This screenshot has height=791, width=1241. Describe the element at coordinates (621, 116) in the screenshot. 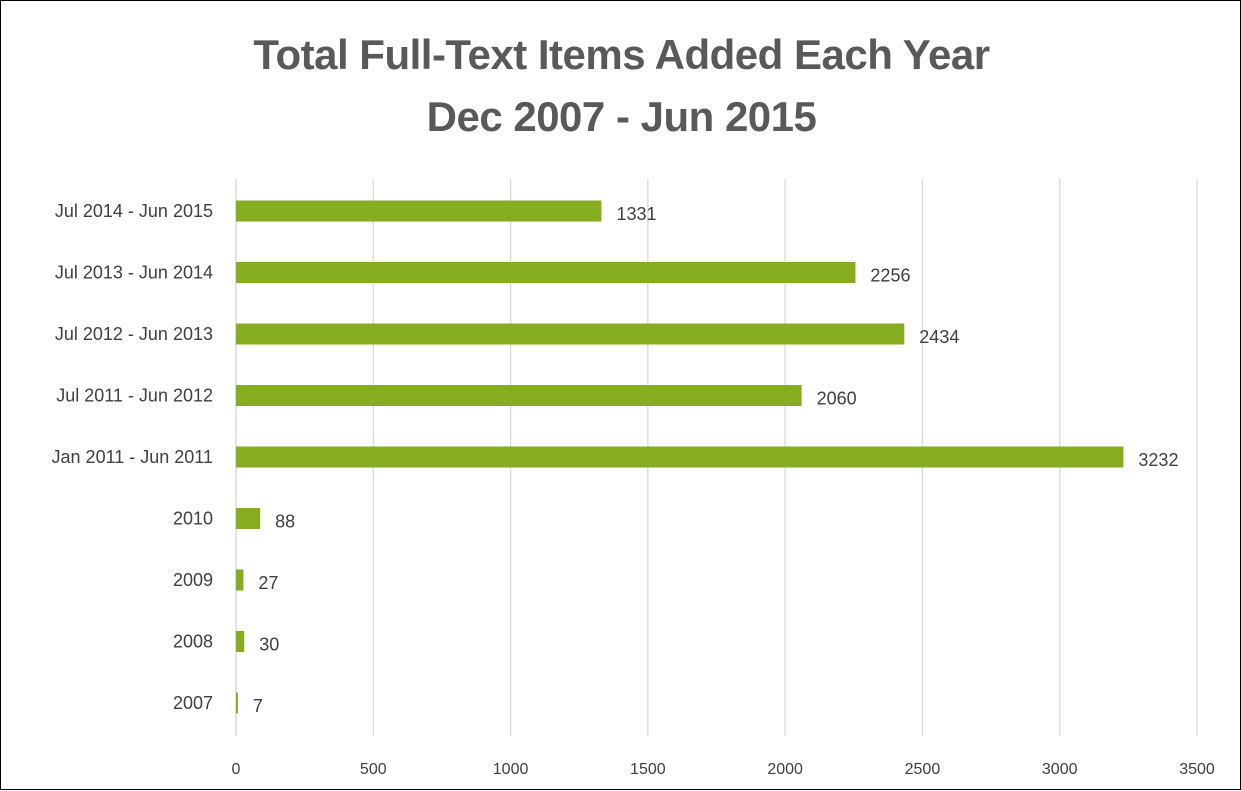

I see `chart-title-line-2: Dec 2007 - Jun 2015` at that location.